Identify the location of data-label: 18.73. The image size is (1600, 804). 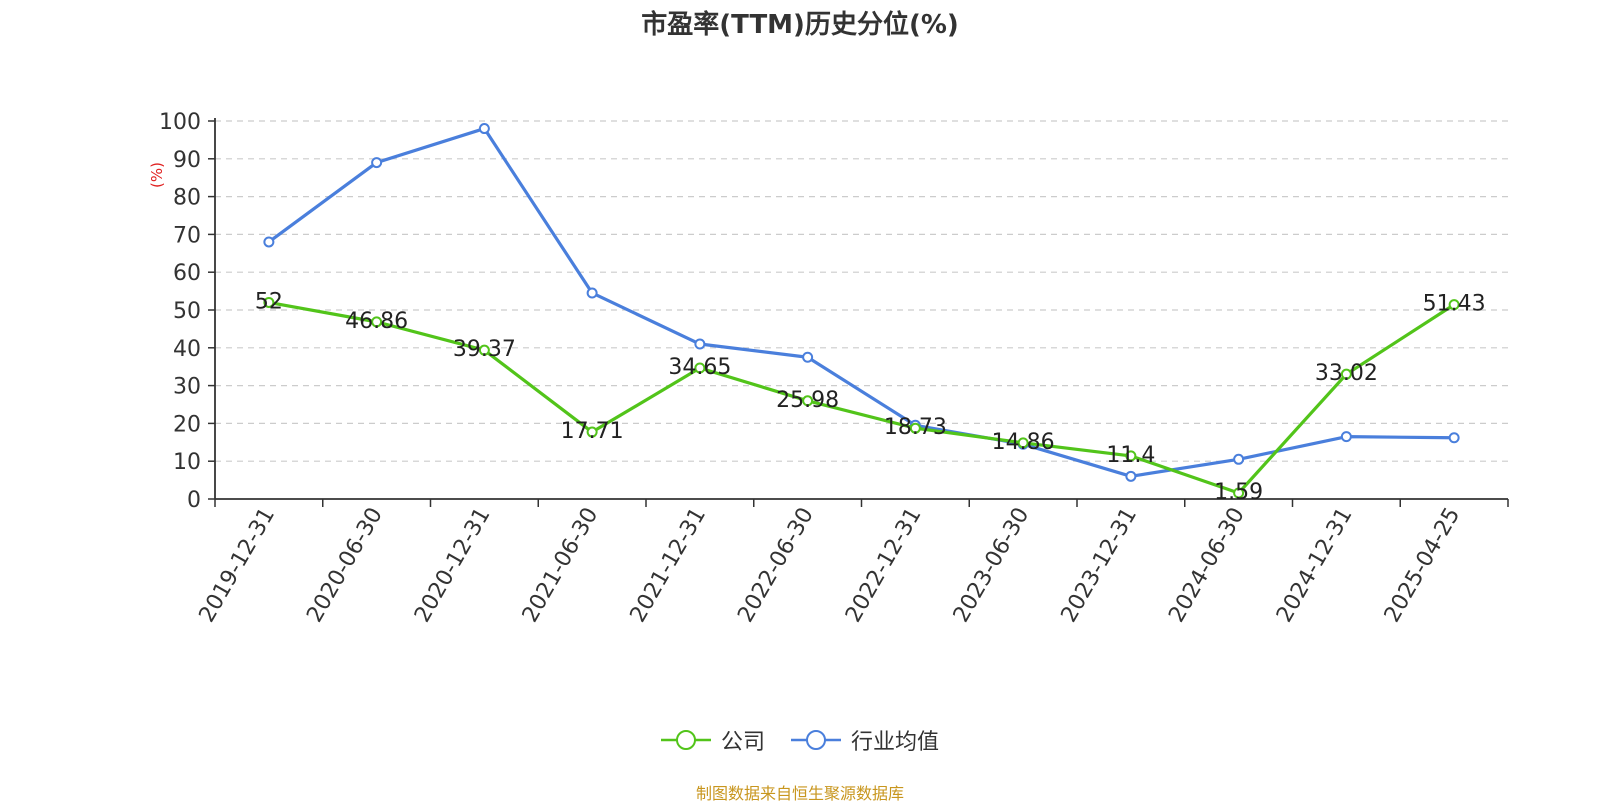
(915, 427).